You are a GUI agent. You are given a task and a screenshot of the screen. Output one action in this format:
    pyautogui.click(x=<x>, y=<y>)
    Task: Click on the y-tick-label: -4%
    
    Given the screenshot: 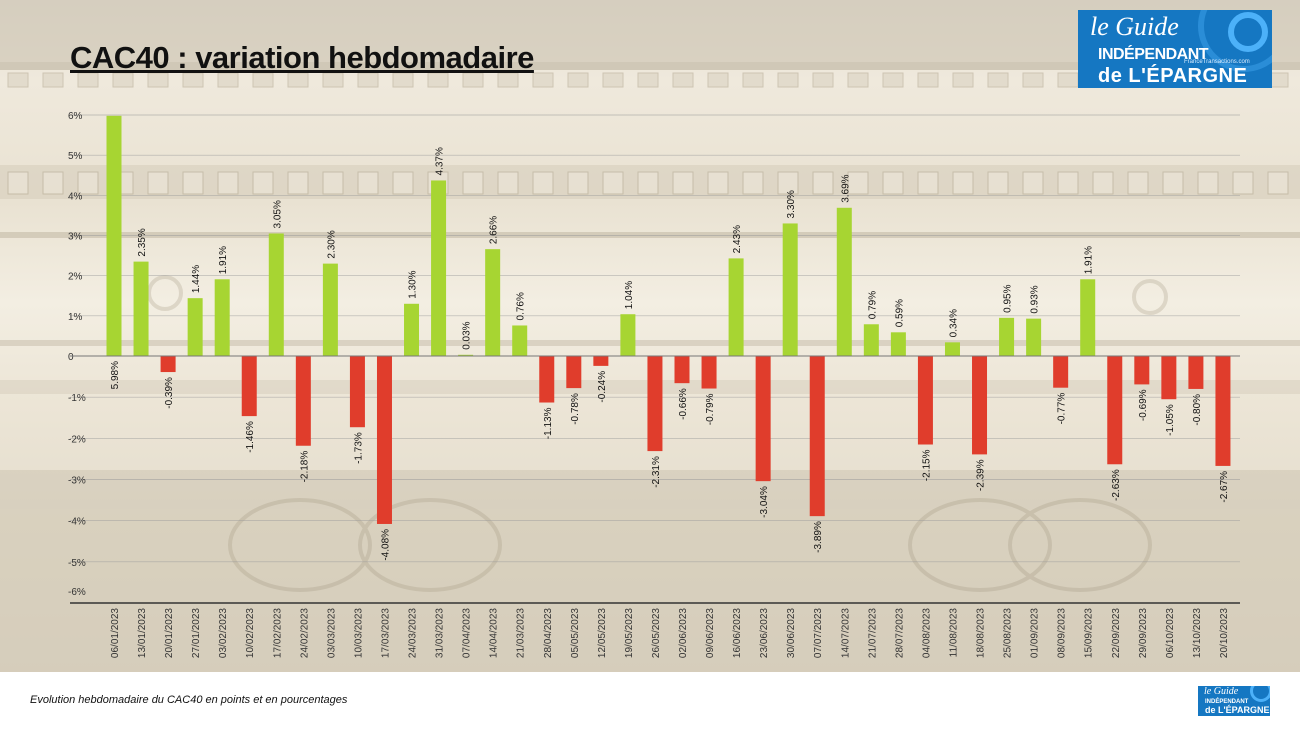 What is the action you would take?
    pyautogui.click(x=77, y=522)
    